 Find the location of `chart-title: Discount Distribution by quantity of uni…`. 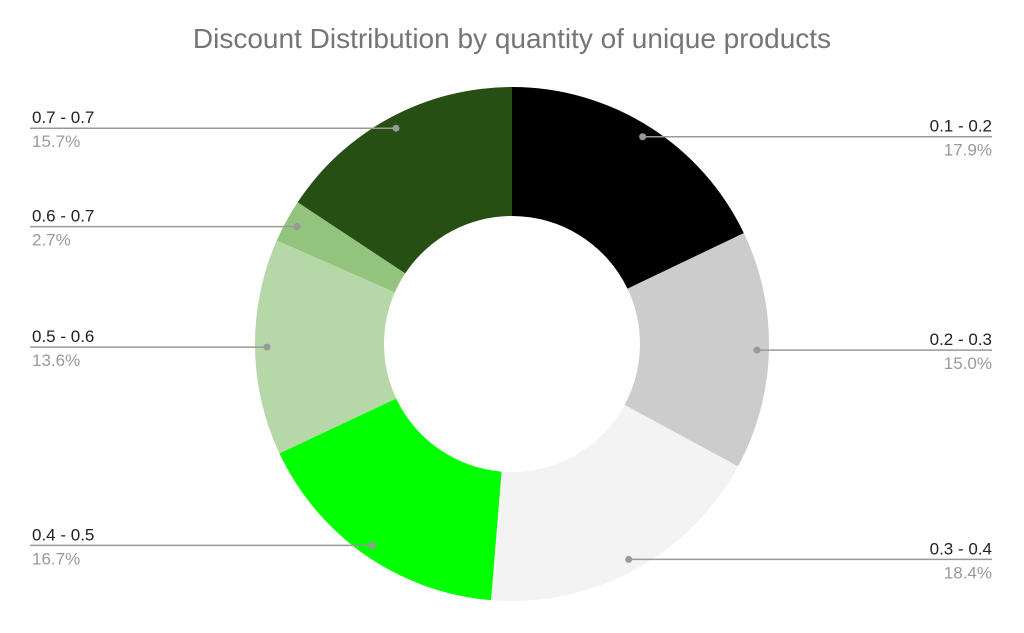

chart-title: Discount Distribution by quantity of uni… is located at coordinates (512, 38).